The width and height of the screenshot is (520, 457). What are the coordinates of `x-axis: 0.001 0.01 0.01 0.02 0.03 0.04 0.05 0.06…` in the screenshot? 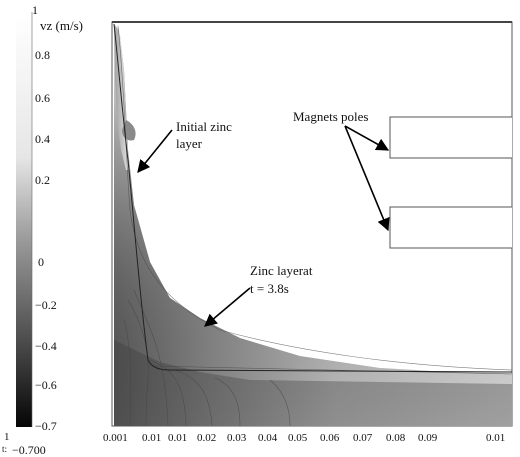 It's located at (304, 438).